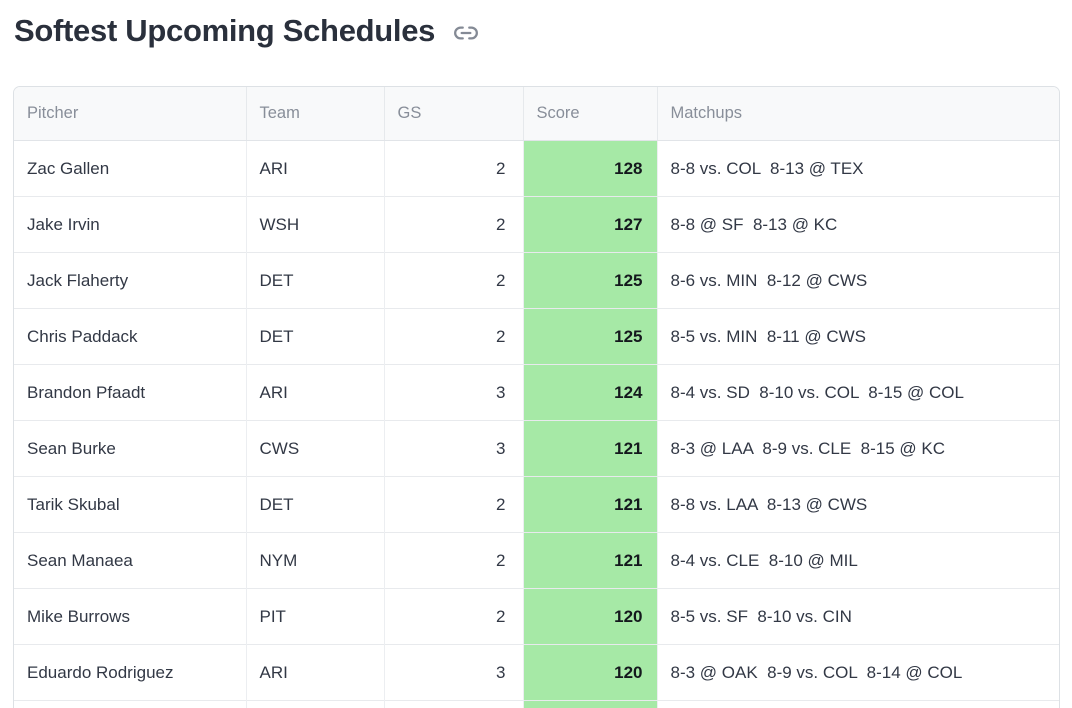 The width and height of the screenshot is (1072, 708). I want to click on table-header-row: Pitcher Team GS Score Matchups, so click(536, 114).